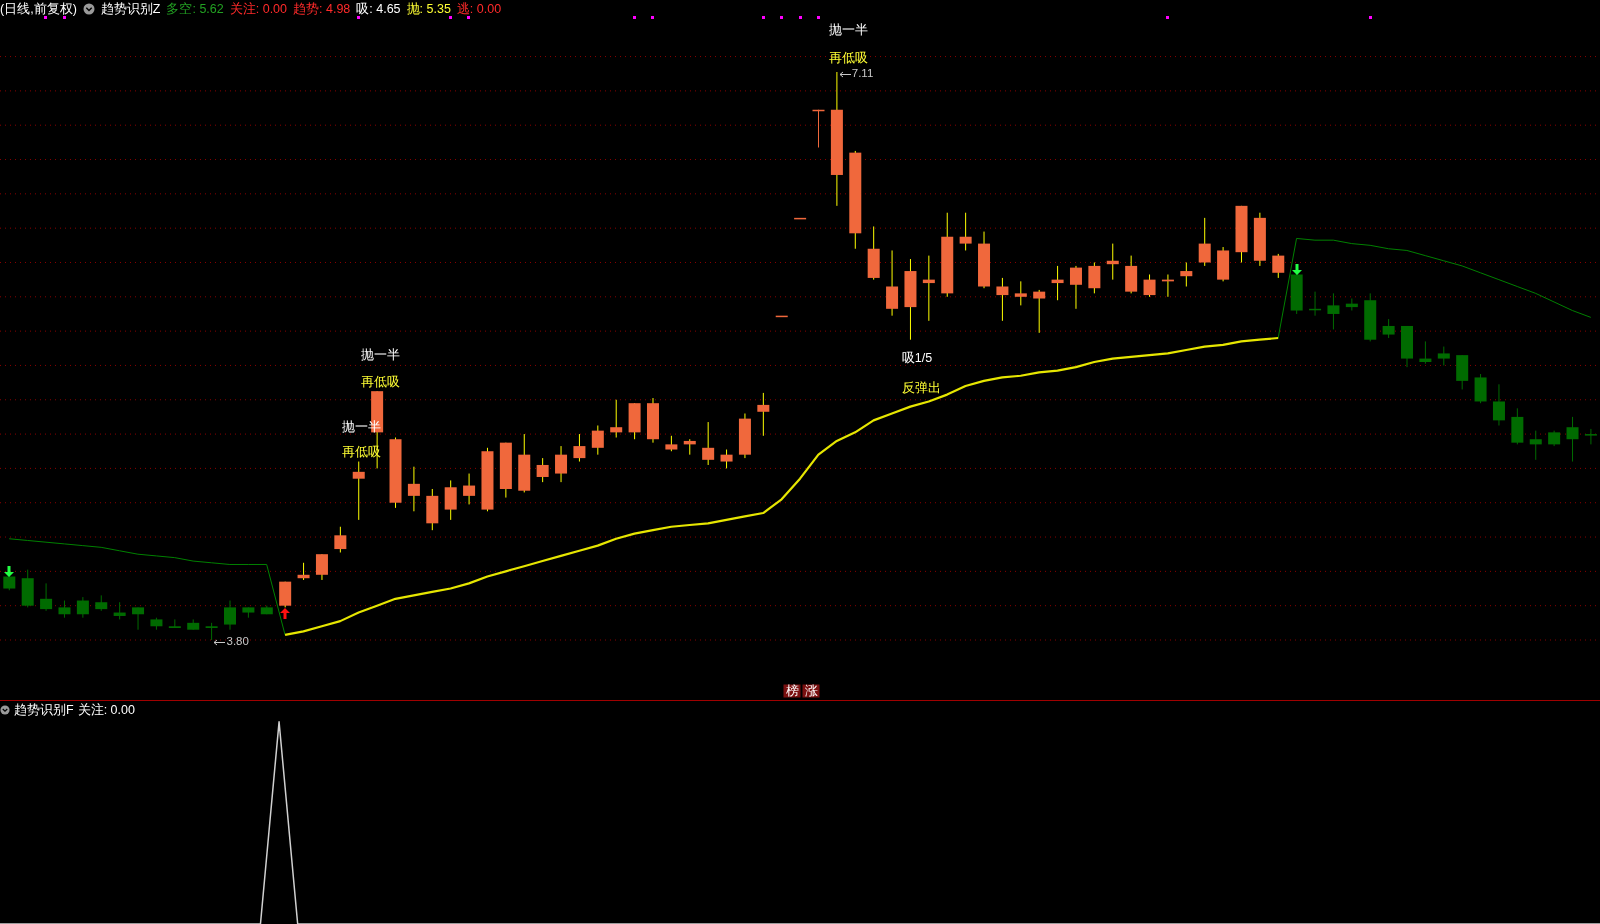  What do you see at coordinates (130, 9) in the screenshot?
I see `chart-subtitle: 趋势识别Z` at bounding box center [130, 9].